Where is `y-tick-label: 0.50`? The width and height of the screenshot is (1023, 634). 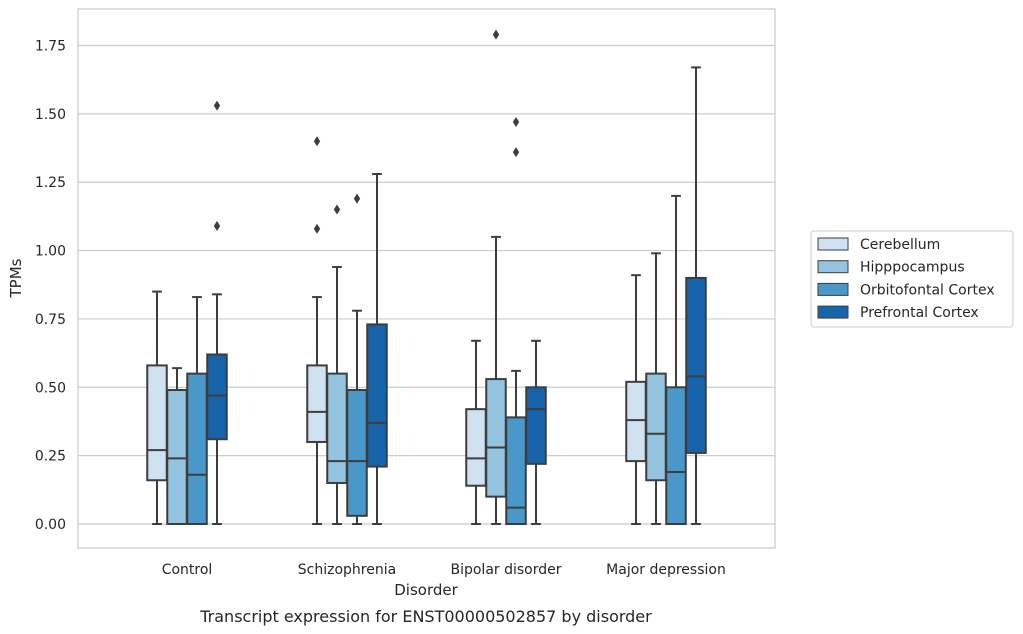 y-tick-label: 0.50 is located at coordinates (50, 388).